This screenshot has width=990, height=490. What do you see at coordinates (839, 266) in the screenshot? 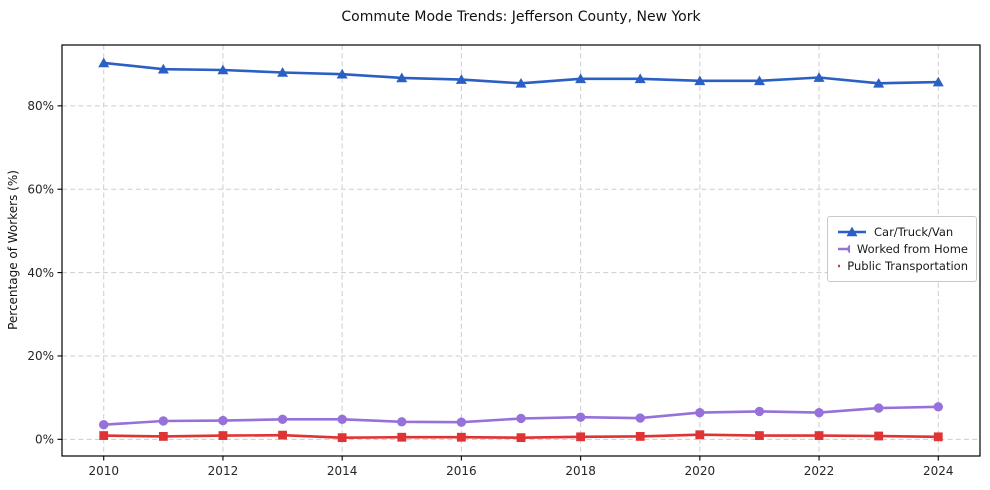
I see `legend-marker-square` at bounding box center [839, 266].